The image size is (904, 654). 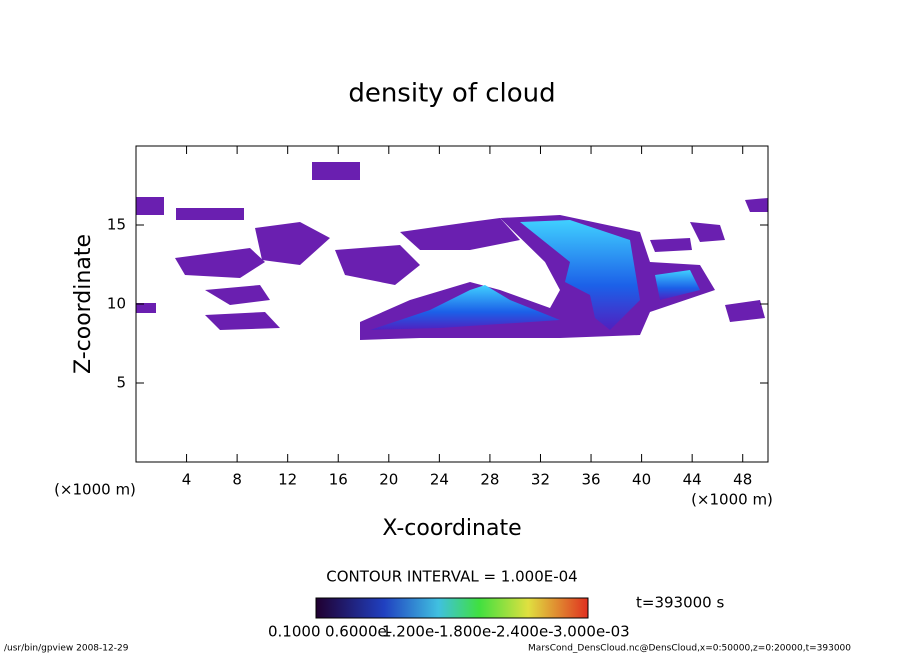 I want to click on x-tick-label: 44, so click(x=692, y=480).